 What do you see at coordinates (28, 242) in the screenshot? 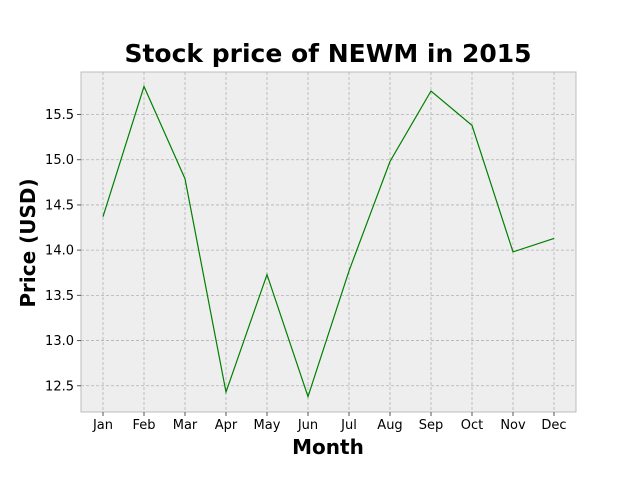
I see `y-axis-label: Price (USD)` at bounding box center [28, 242].